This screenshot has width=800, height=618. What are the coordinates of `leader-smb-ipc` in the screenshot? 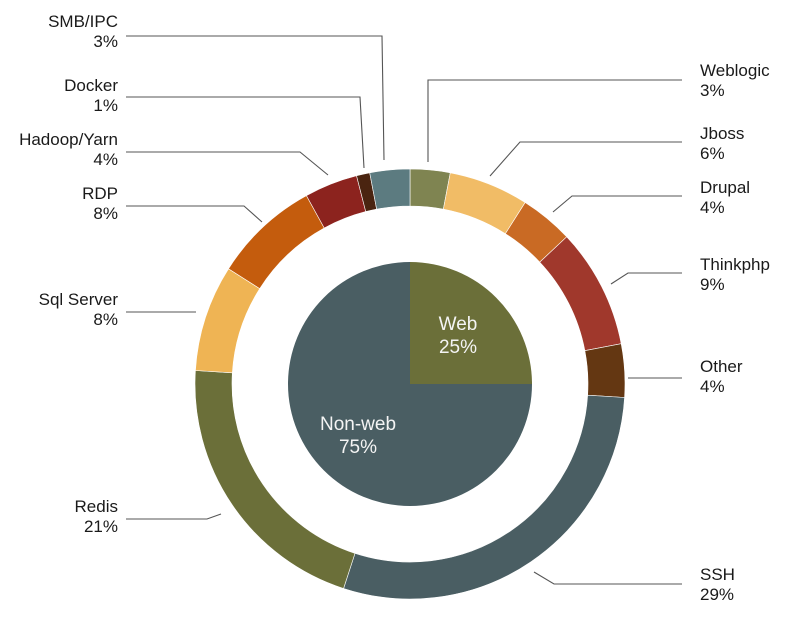 It's located at (255, 98).